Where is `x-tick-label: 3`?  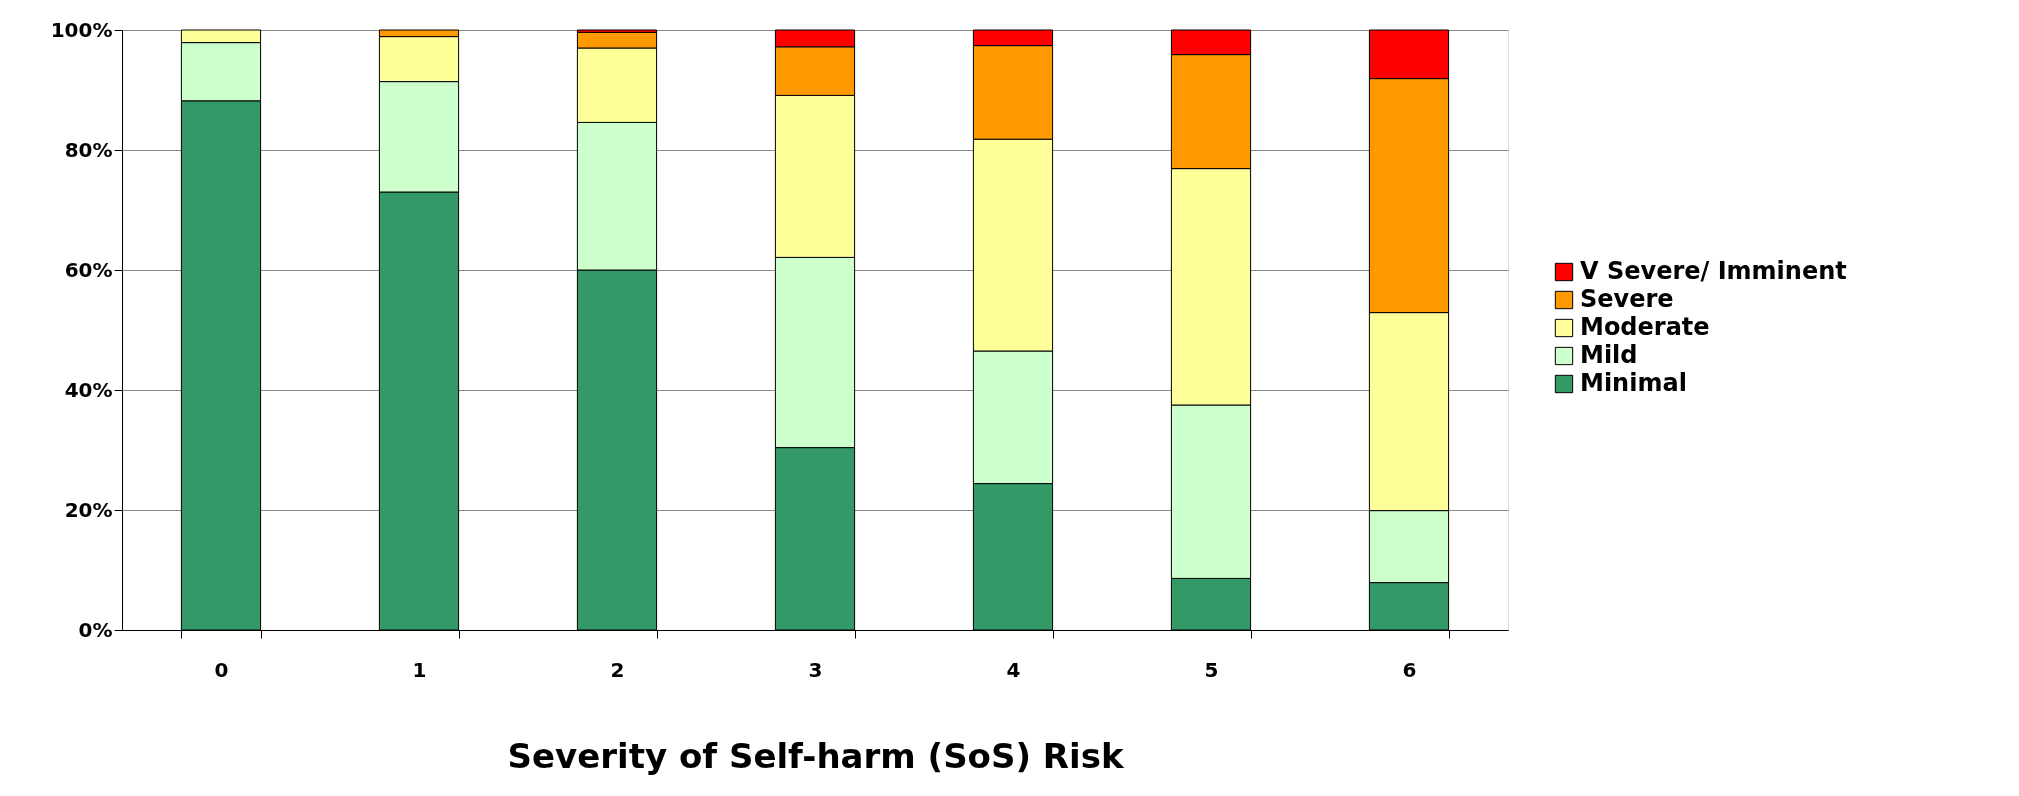 x-tick-label: 3 is located at coordinates (815, 669).